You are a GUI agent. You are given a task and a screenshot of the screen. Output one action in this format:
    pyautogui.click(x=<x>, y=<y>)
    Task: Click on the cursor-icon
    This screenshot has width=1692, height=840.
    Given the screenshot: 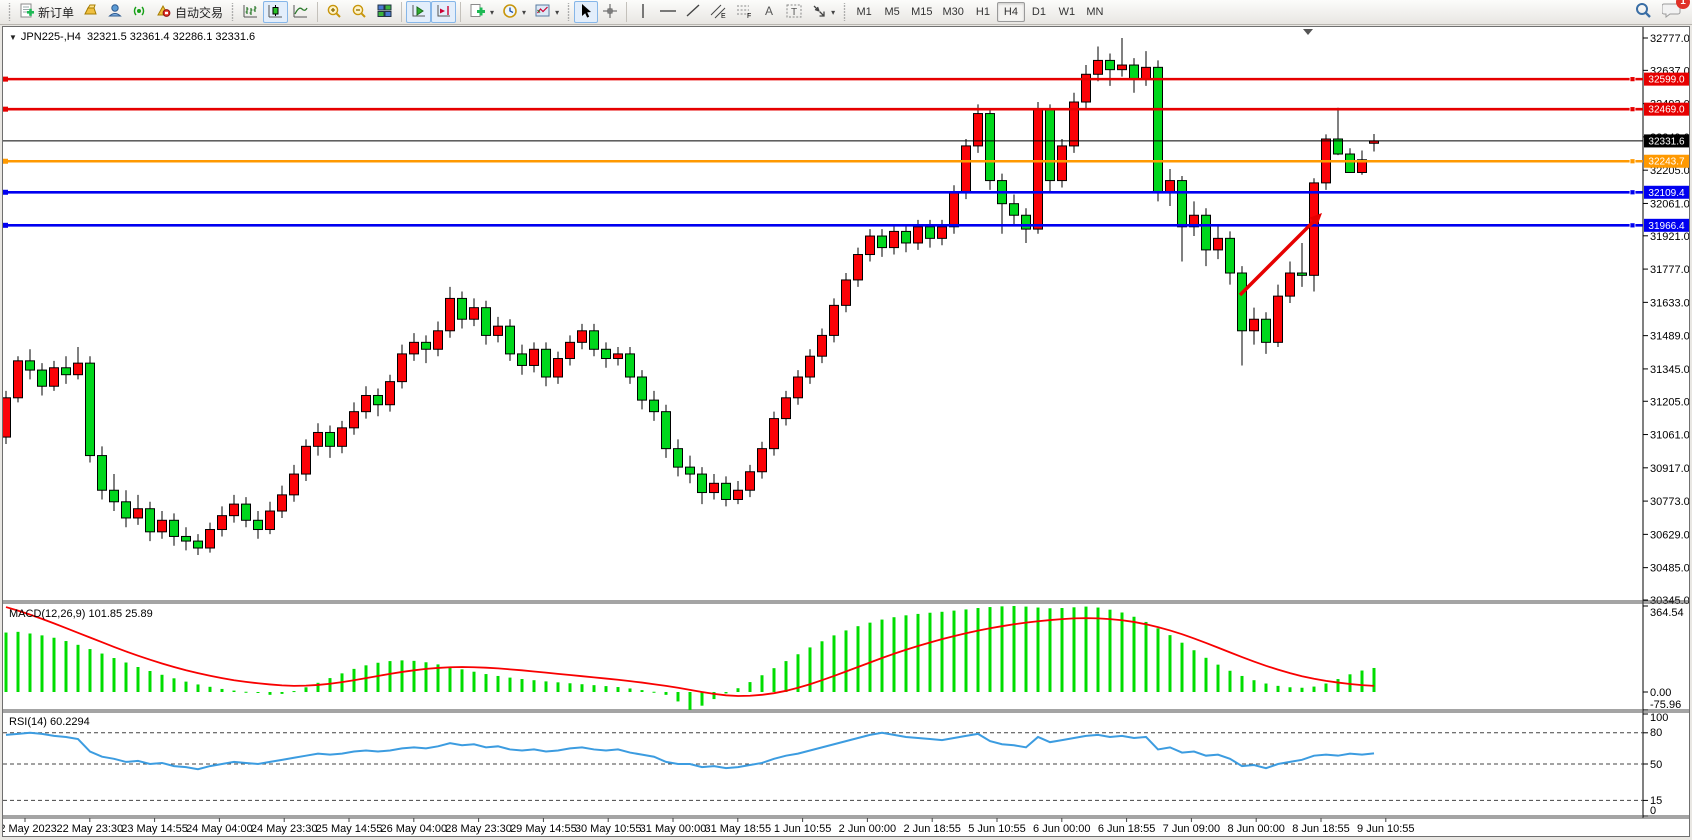 What is the action you would take?
    pyautogui.click(x=586, y=12)
    